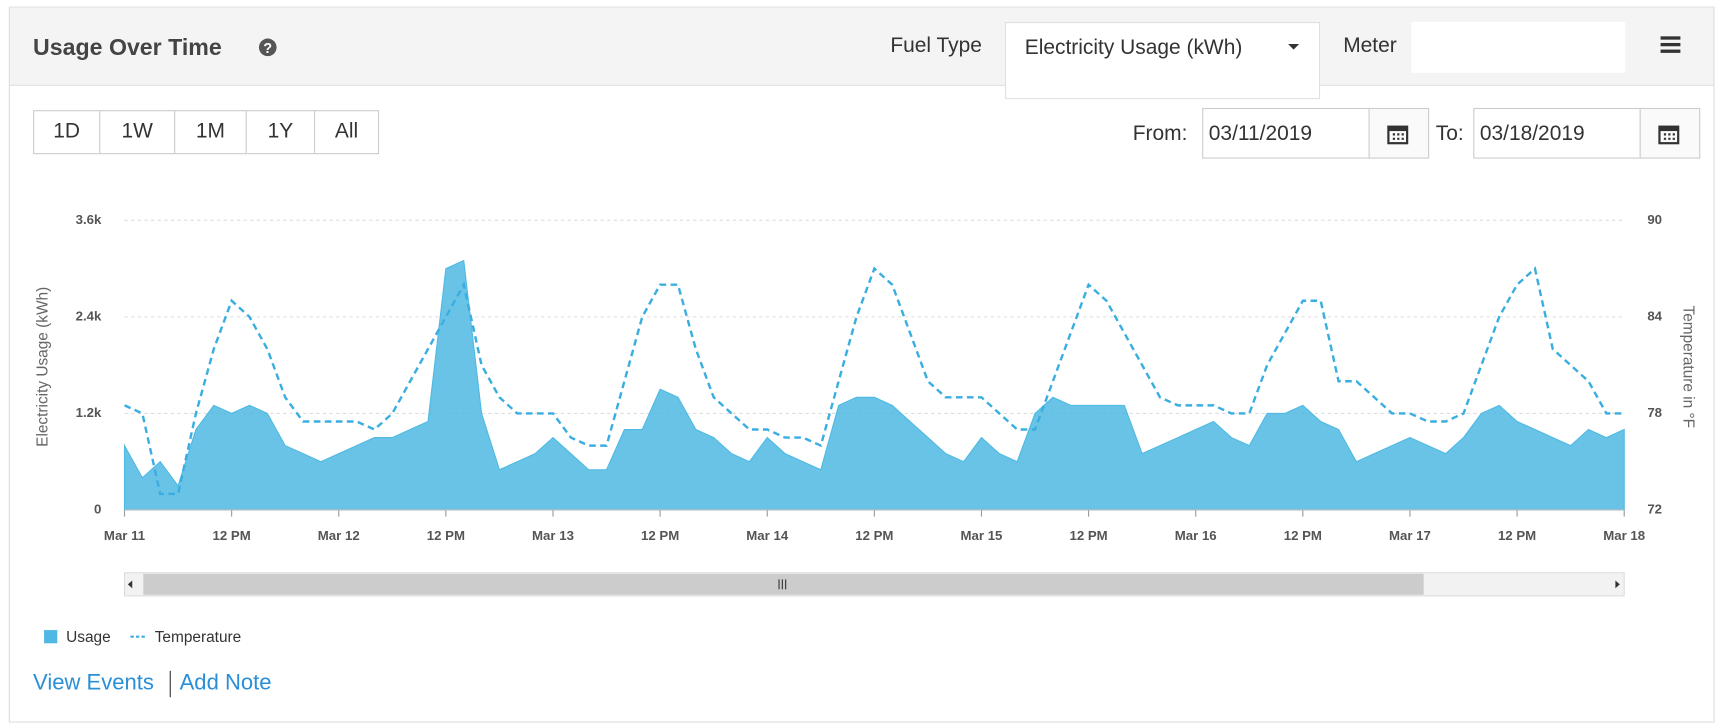  I want to click on x-tick-label: Mar 17, so click(1410, 535).